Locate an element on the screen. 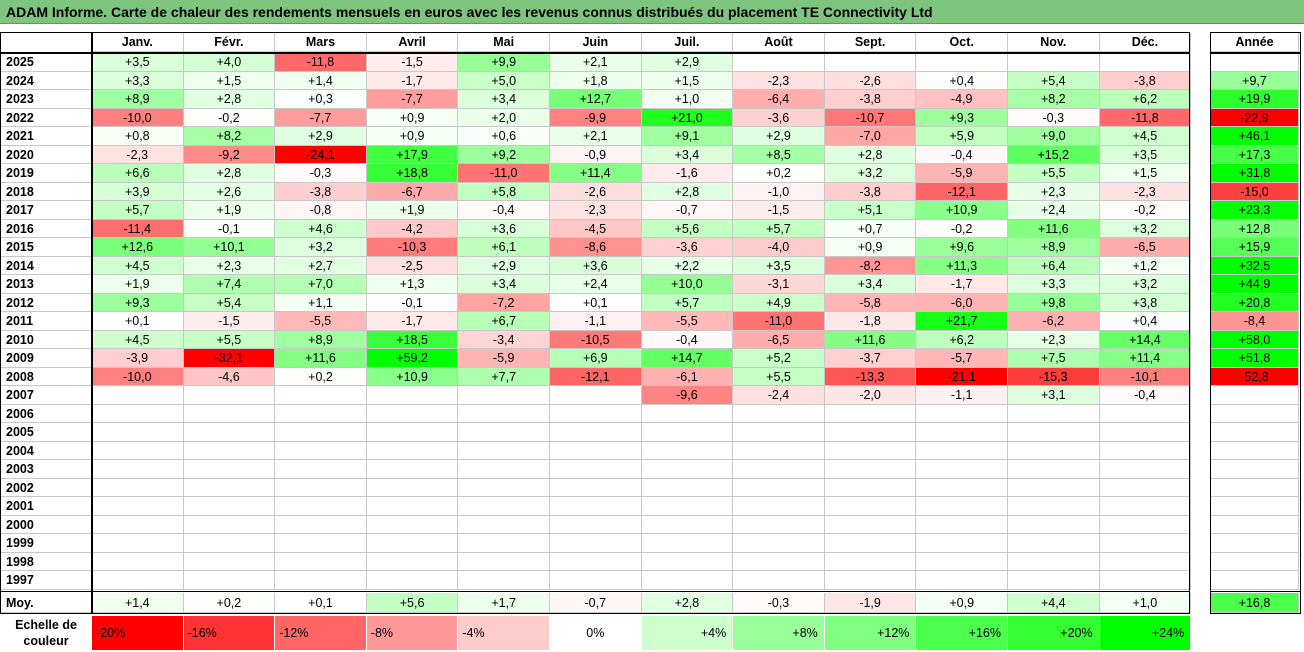 Image resolution: width=1304 pixels, height=652 pixels. heatmap-cell: +3,5 is located at coordinates (1145, 154).